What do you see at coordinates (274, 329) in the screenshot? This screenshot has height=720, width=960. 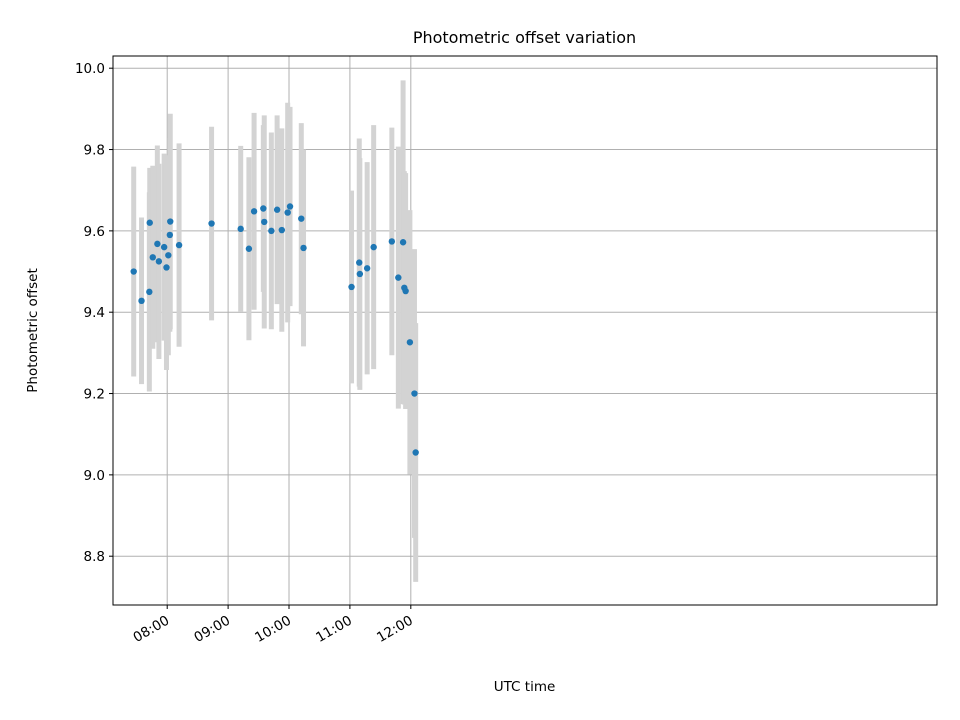 I see `data-points` at bounding box center [274, 329].